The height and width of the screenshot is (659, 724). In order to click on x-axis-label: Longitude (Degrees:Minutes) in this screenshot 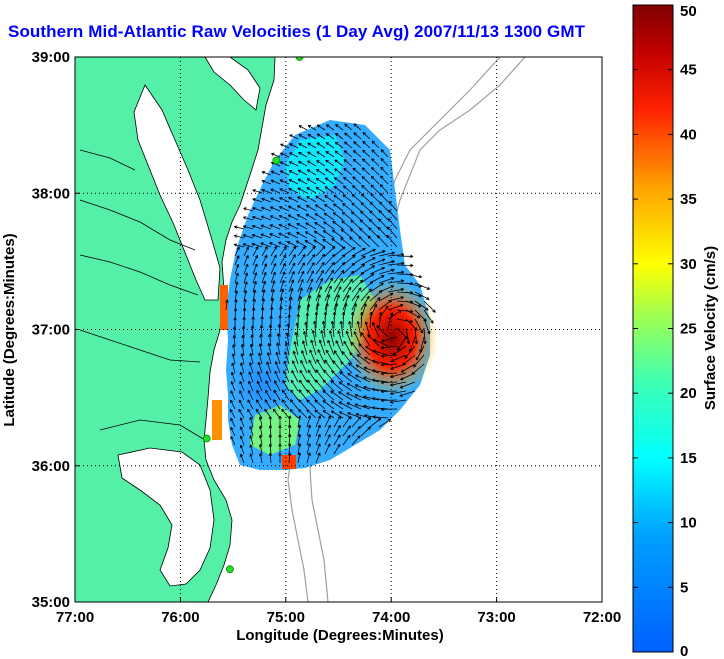, I will do `click(340, 635)`.